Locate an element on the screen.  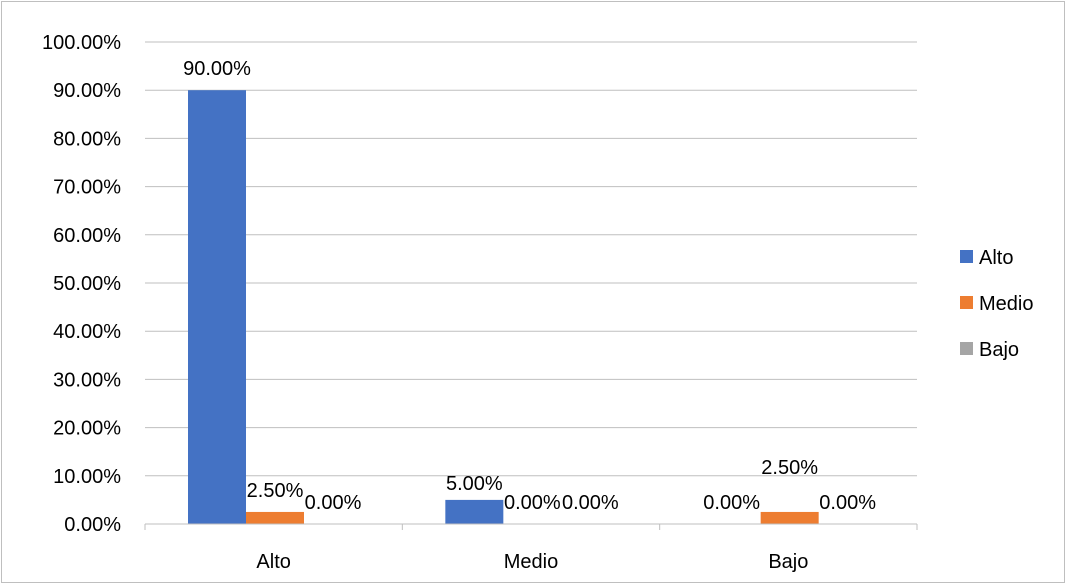
bar-medio-bajo is located at coordinates (789, 517).